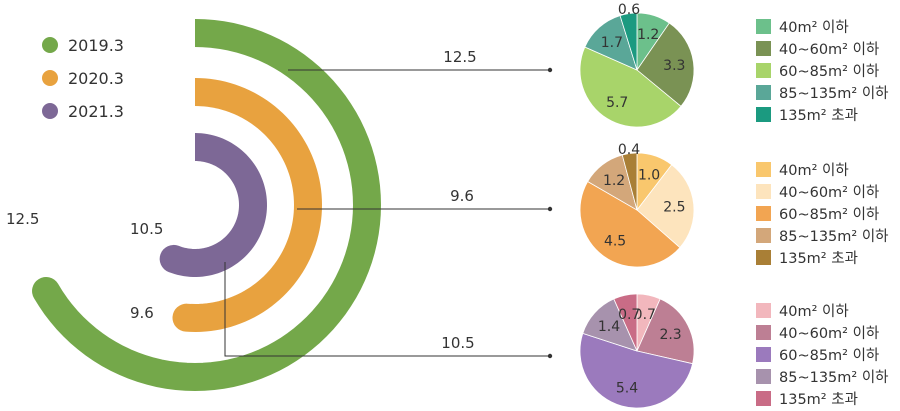 The width and height of the screenshot is (900, 411). What do you see at coordinates (629, 150) in the screenshot?
I see `pie-1-value-4: 0.4` at bounding box center [629, 150].